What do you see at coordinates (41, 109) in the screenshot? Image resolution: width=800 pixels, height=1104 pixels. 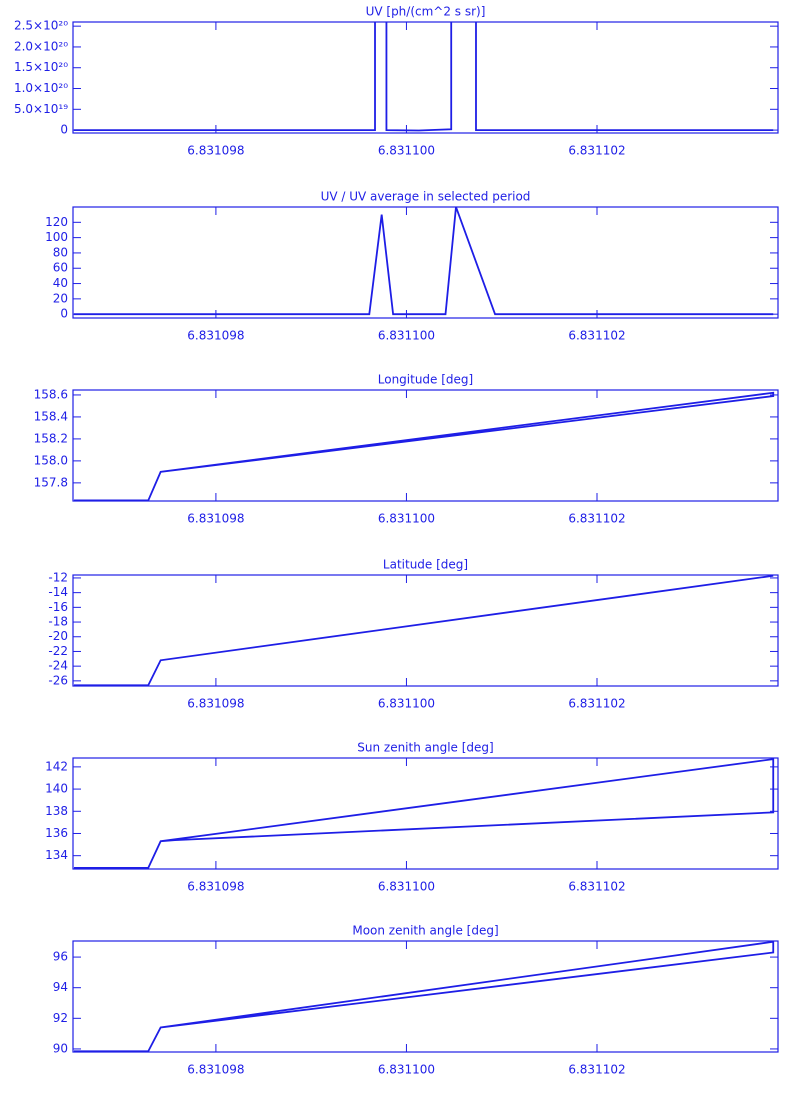 I see `y-tick-label: 5.0×10¹⁹` at bounding box center [41, 109].